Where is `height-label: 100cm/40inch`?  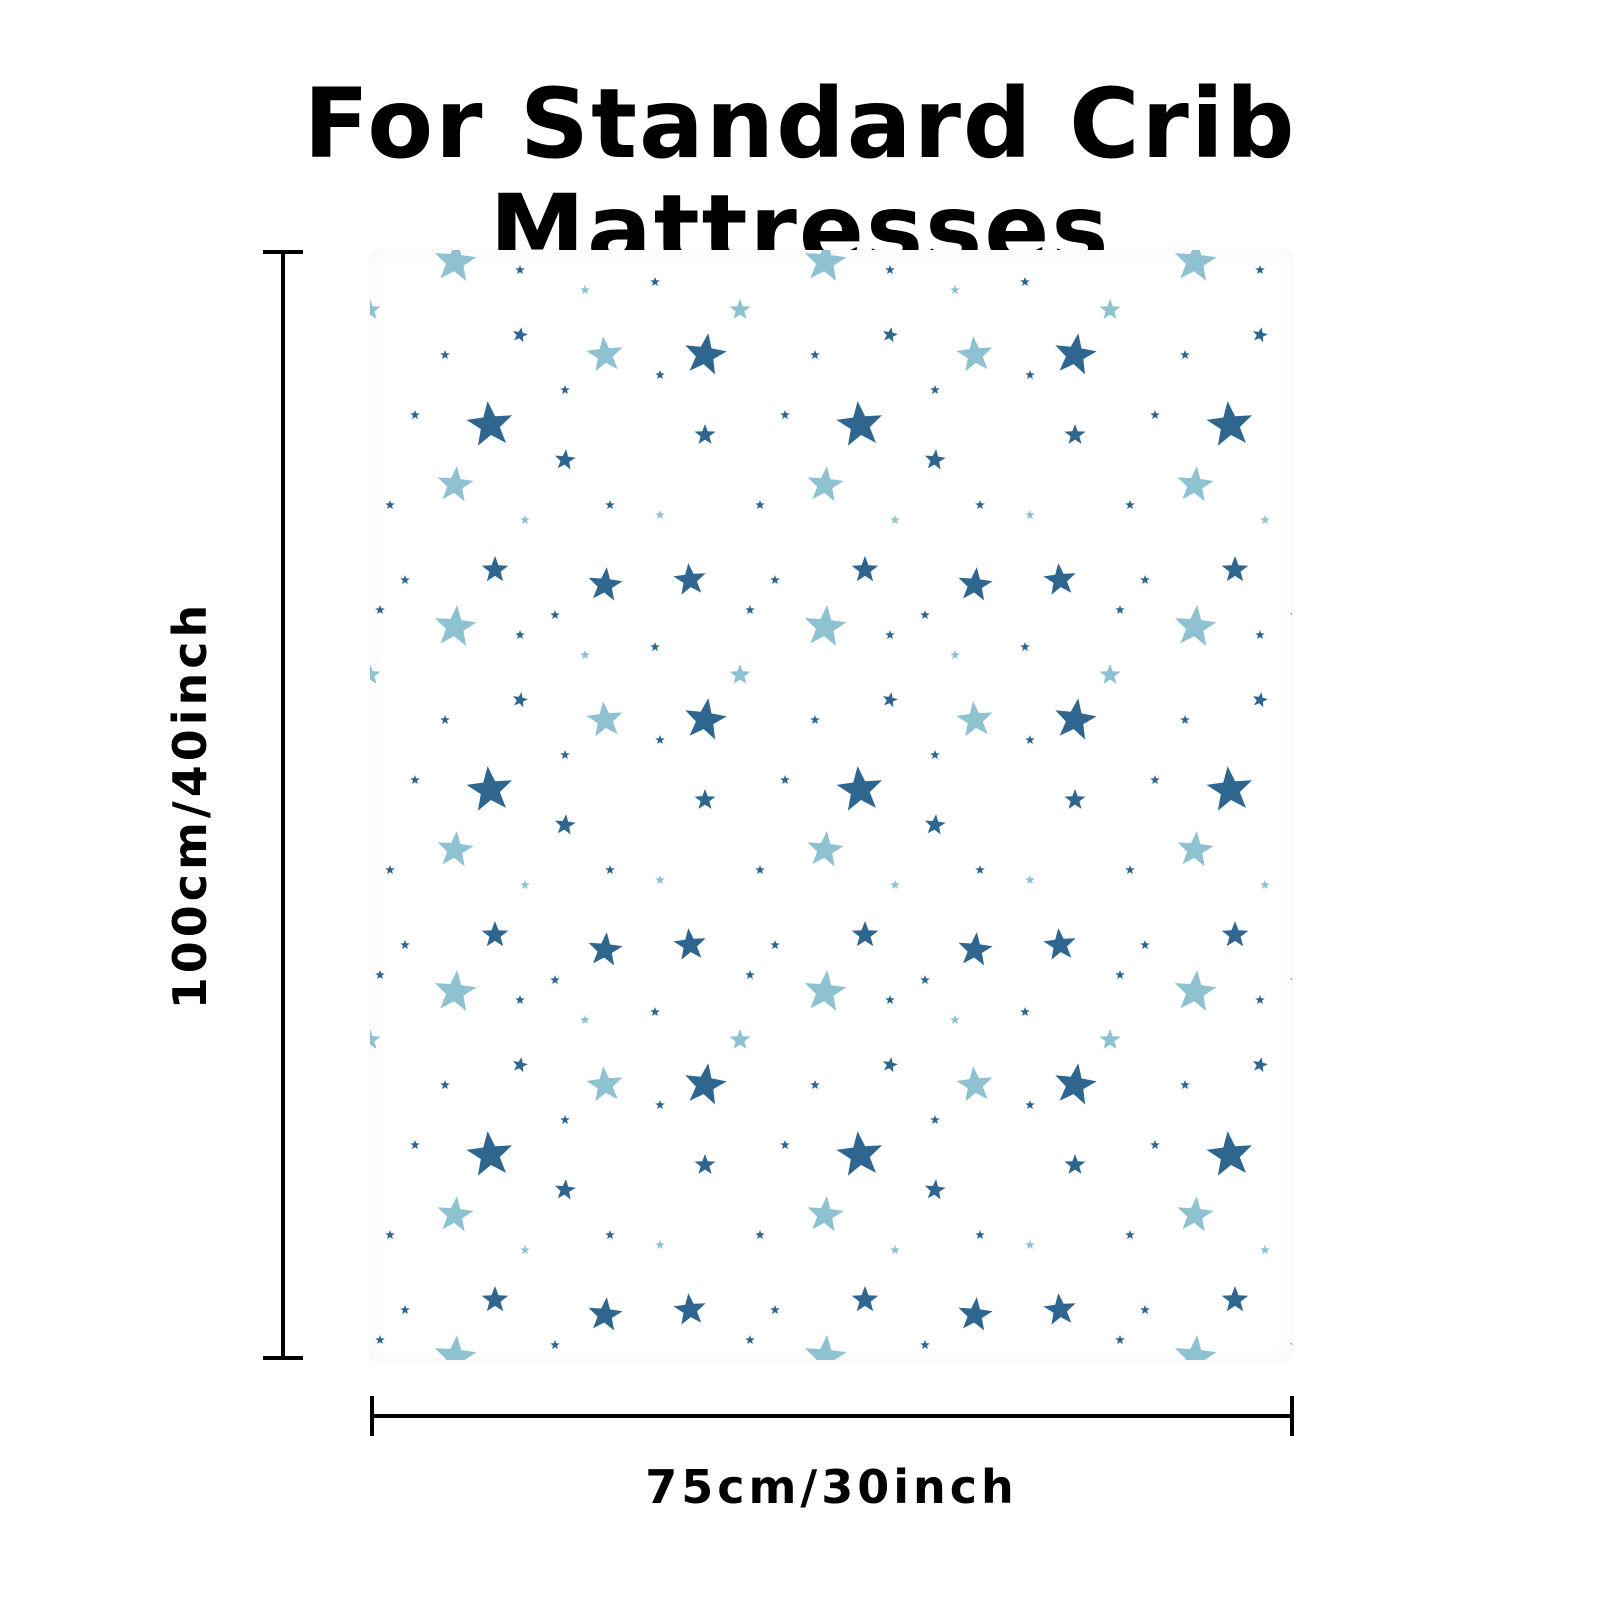 height-label: 100cm/40inch is located at coordinates (190, 805).